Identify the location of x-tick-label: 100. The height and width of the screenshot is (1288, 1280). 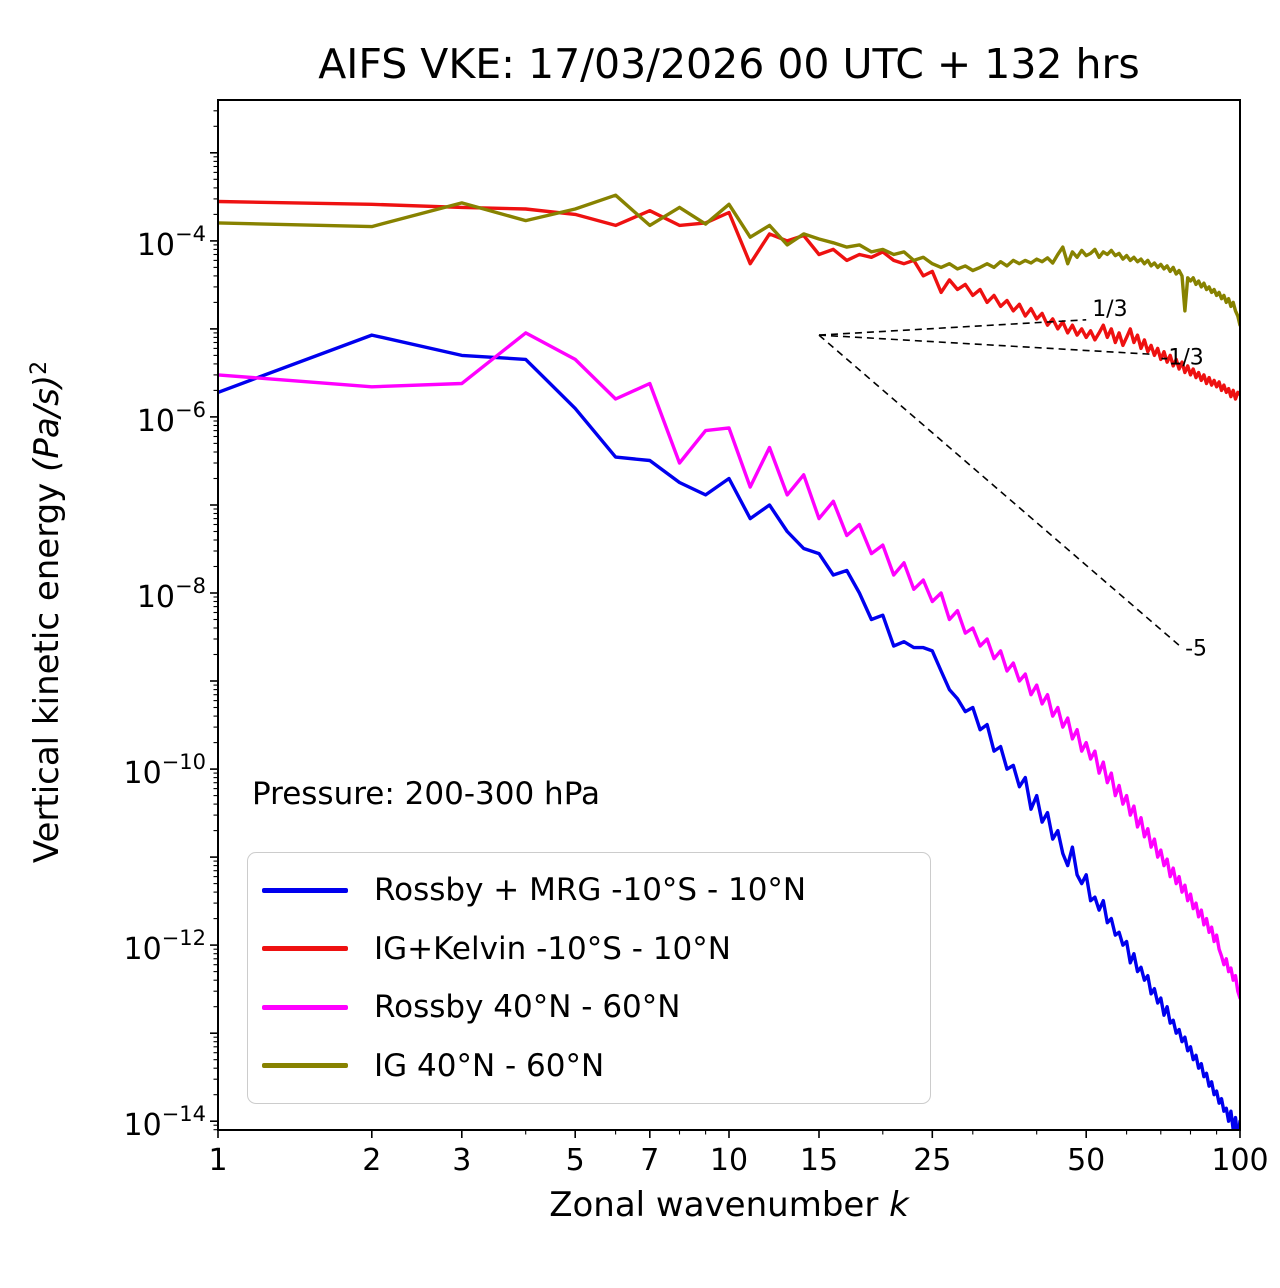
(1239, 1160).